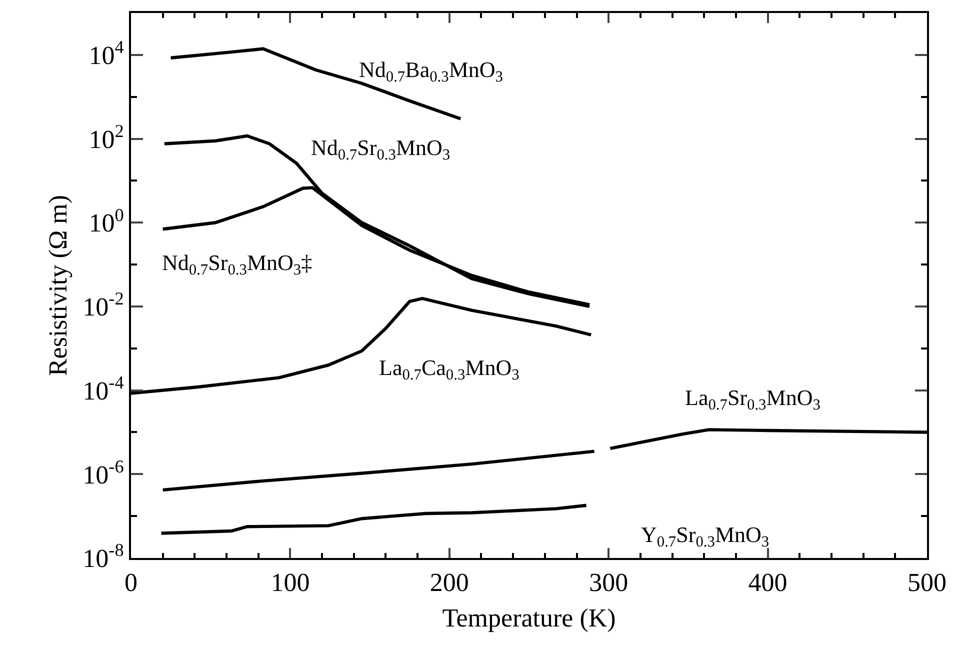 Image resolution: width=961 pixels, height=651 pixels. Describe the element at coordinates (103, 305) in the screenshot. I see `y-tick-label: 10$^{-2}$` at that location.